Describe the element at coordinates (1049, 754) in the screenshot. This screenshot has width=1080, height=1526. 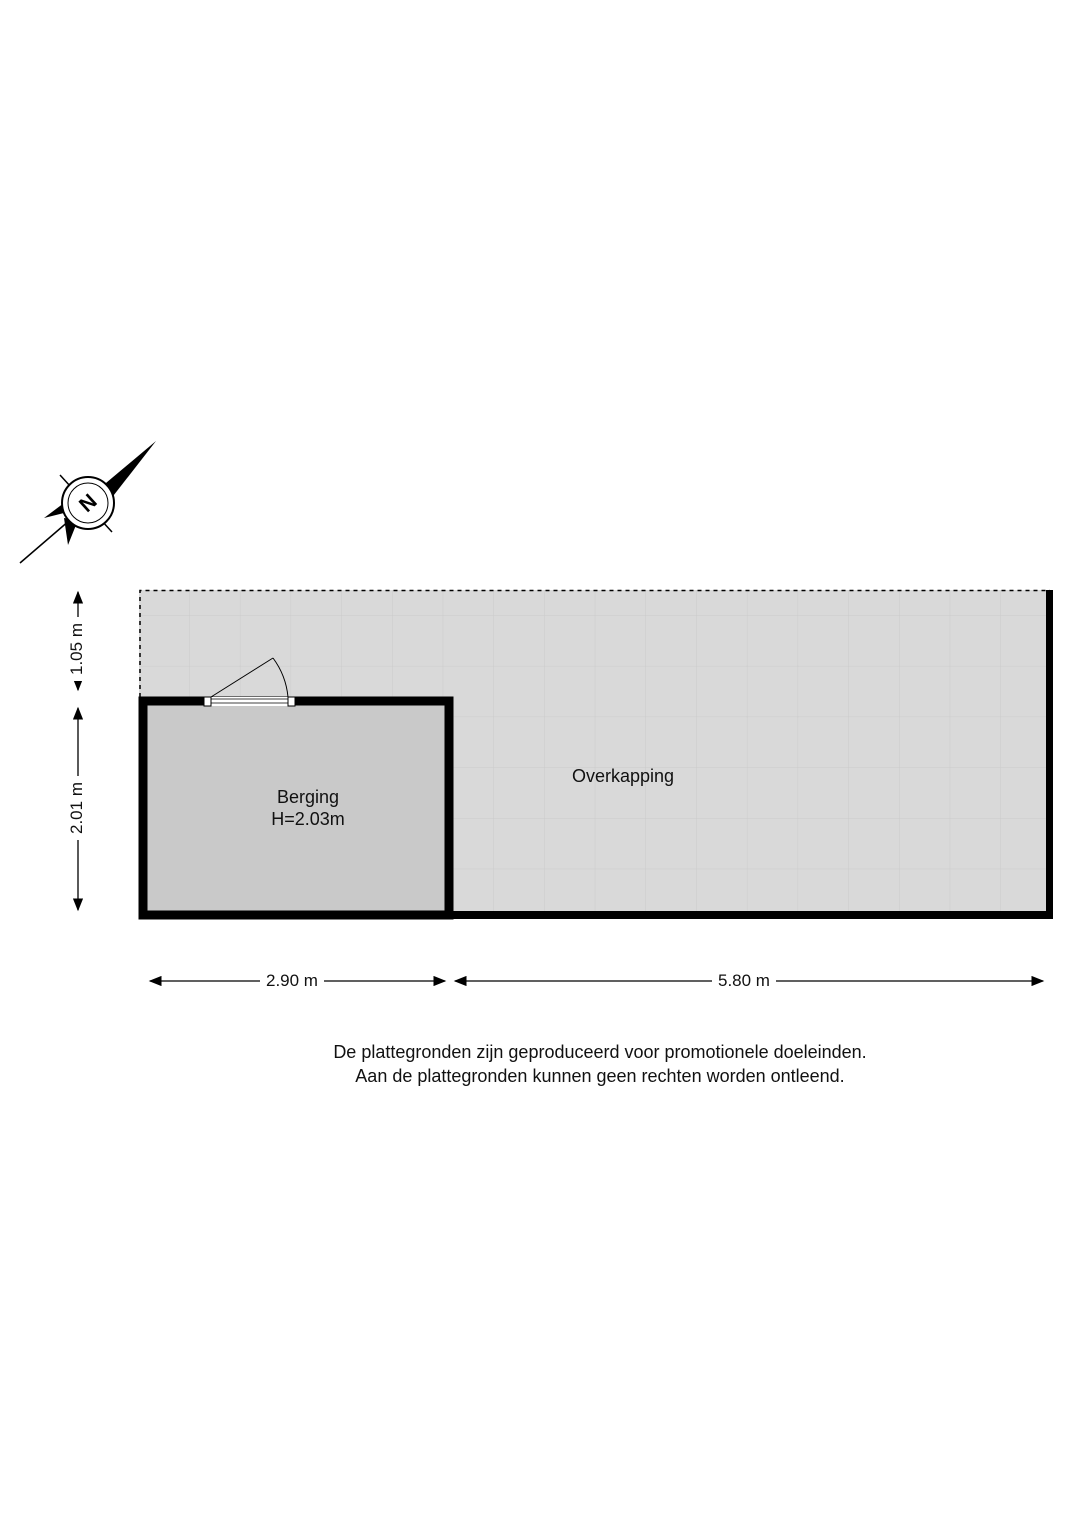
I see `right-wall` at that location.